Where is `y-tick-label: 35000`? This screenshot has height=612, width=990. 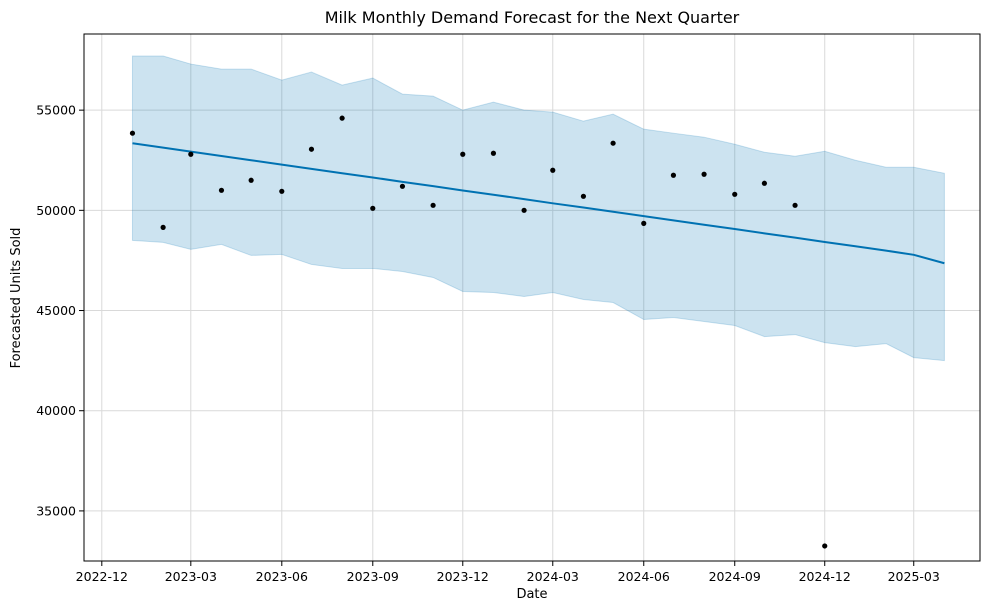 y-tick-label: 35000 is located at coordinates (56, 510).